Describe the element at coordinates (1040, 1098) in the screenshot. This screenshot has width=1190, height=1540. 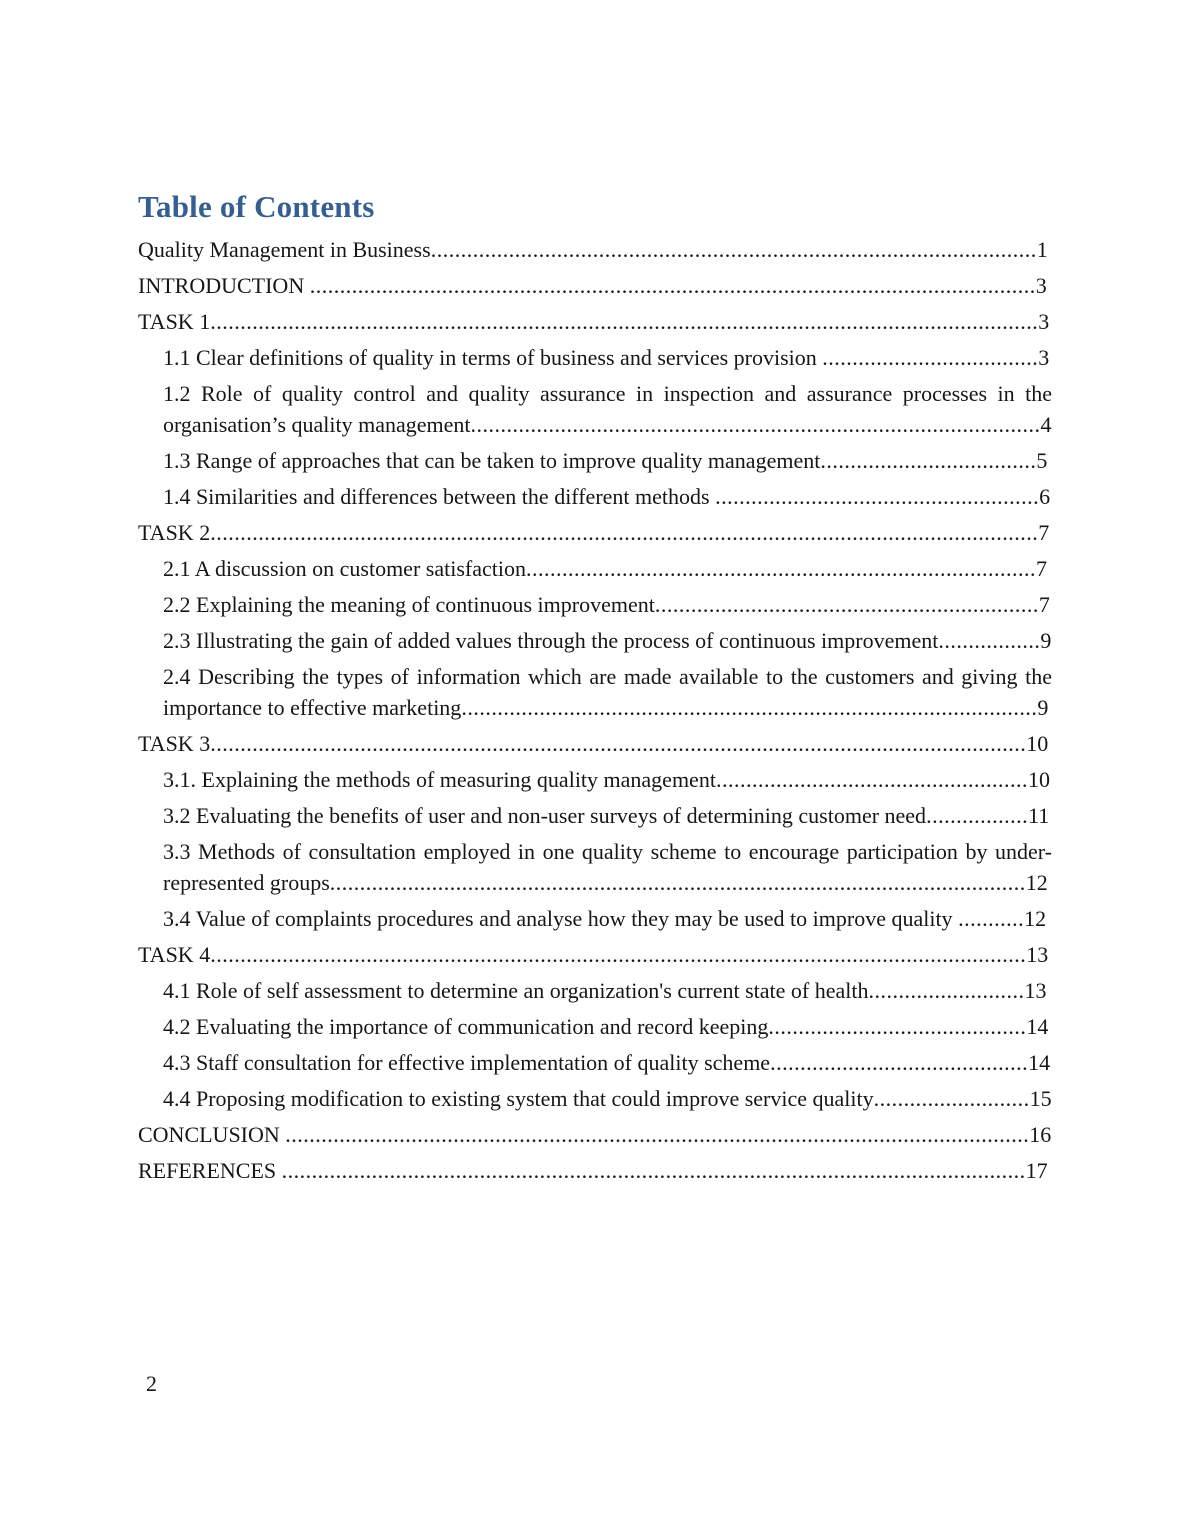
I see `toc-entry-page: 15` at that location.